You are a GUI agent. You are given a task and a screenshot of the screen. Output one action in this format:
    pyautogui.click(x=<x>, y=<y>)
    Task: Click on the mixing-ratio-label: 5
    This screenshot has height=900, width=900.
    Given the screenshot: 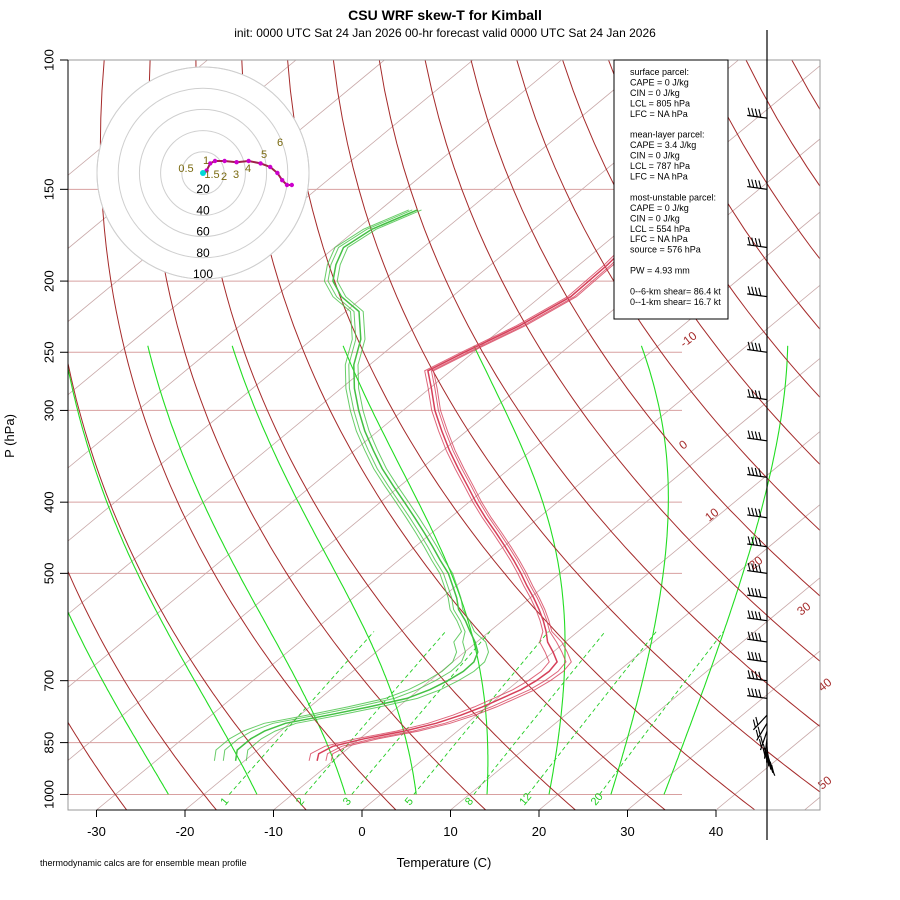 What is the action you would take?
    pyautogui.click(x=409, y=802)
    